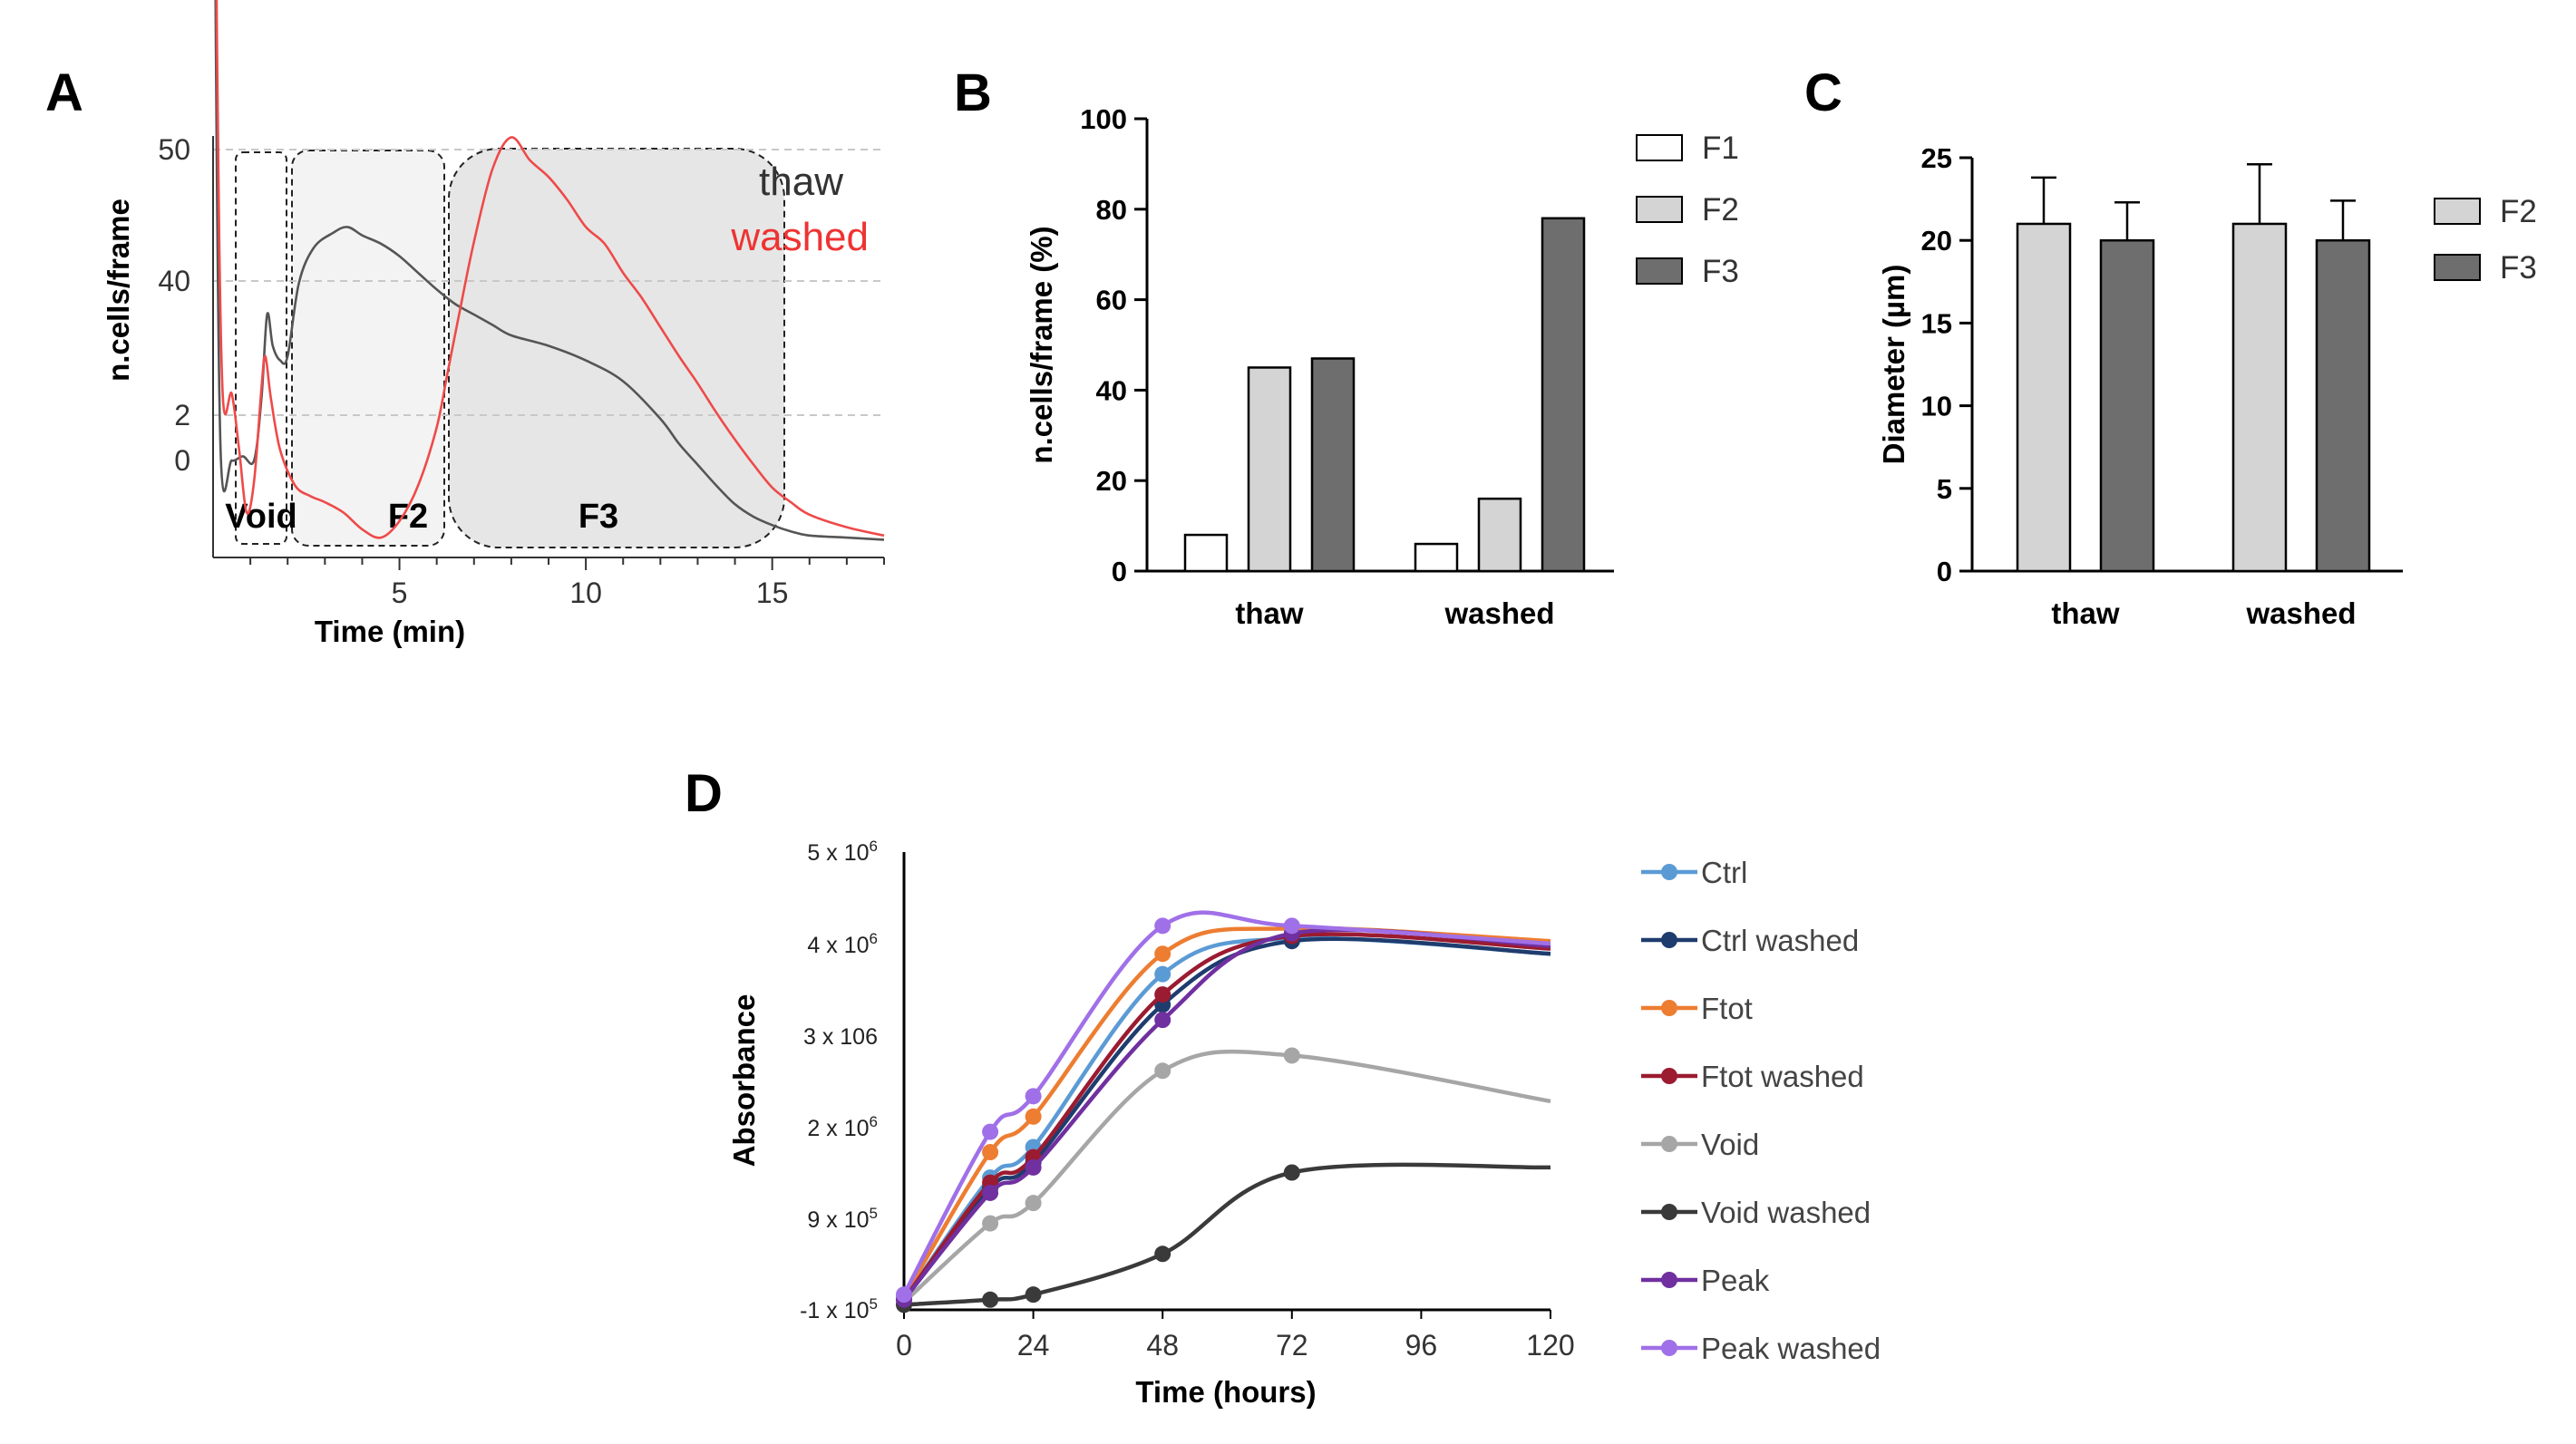  I want to click on line-ftot, so click(1226, 1112).